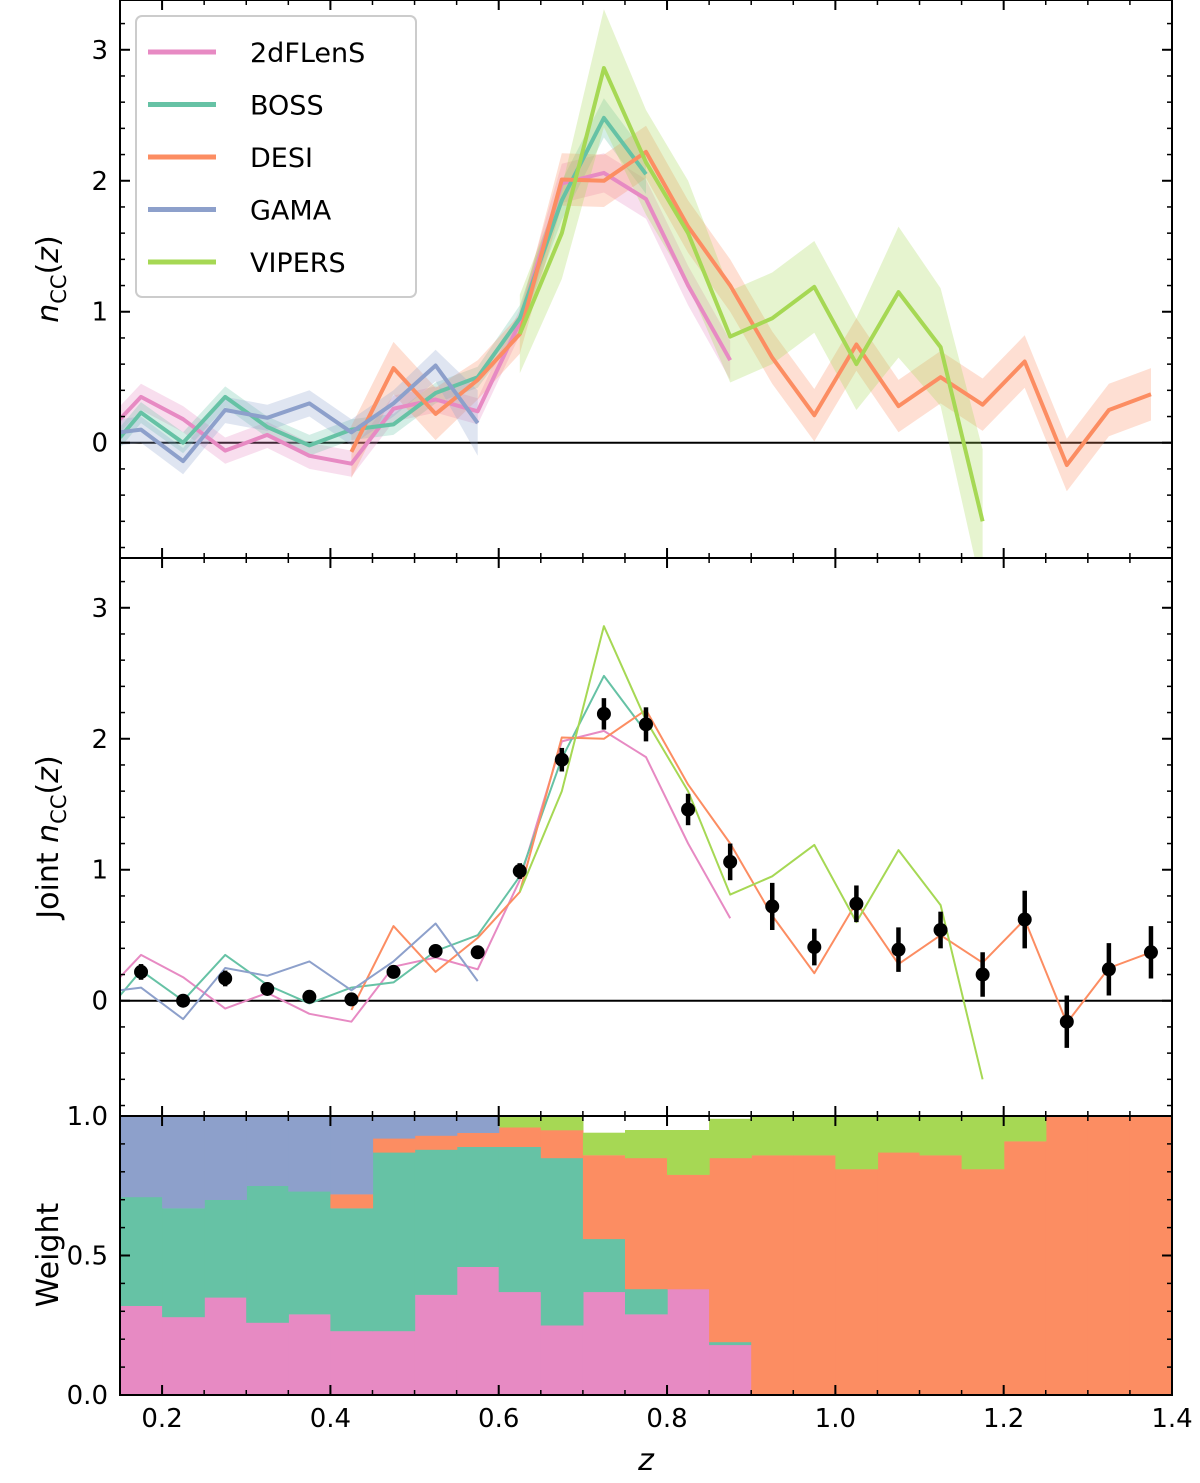 The image size is (1200, 1483). Describe the element at coordinates (307, 53) in the screenshot. I see `legend-label-2dflens: 2dFLenS` at that location.